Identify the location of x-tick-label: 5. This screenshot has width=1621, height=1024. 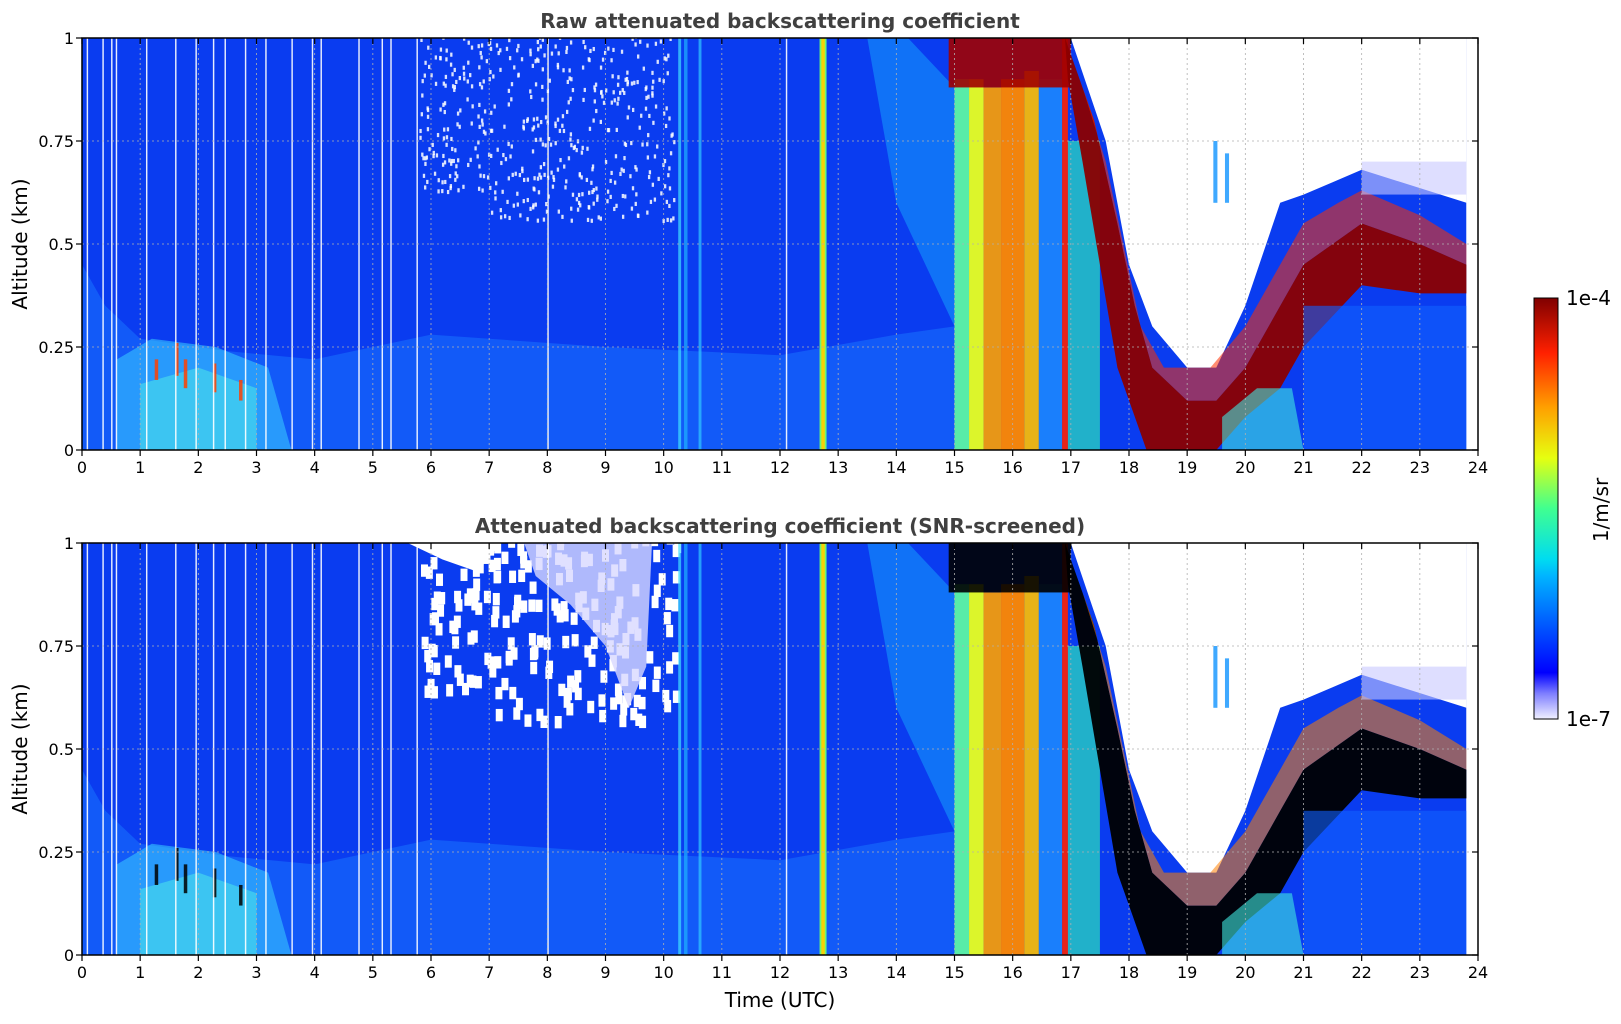
(373, 972).